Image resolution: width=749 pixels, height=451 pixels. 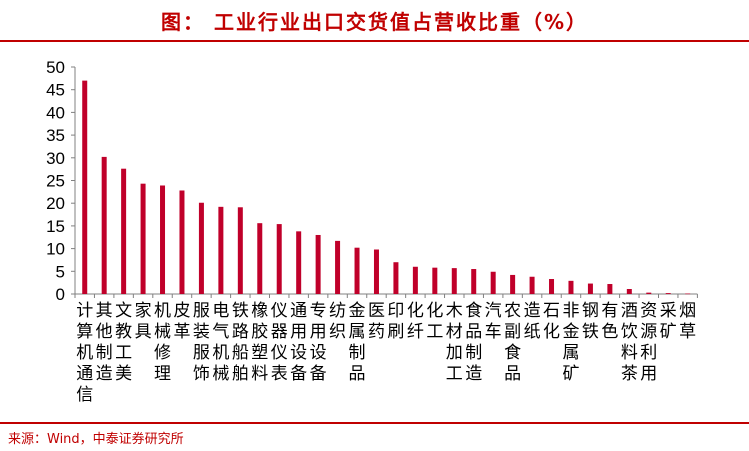 What do you see at coordinates (84, 395) in the screenshot?
I see `x-category-label-char: 信` at bounding box center [84, 395].